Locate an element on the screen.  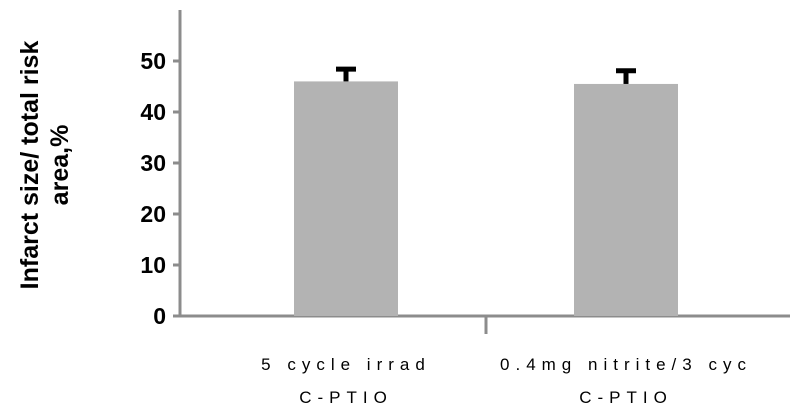
y-tick-label: 10 is located at coordinates (153, 265).